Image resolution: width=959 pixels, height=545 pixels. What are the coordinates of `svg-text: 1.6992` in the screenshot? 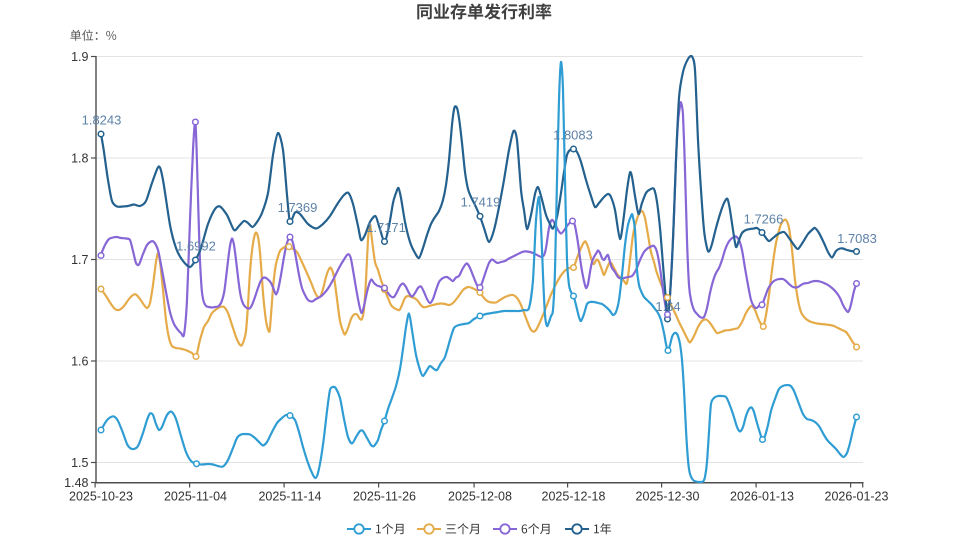 It's located at (196, 246).